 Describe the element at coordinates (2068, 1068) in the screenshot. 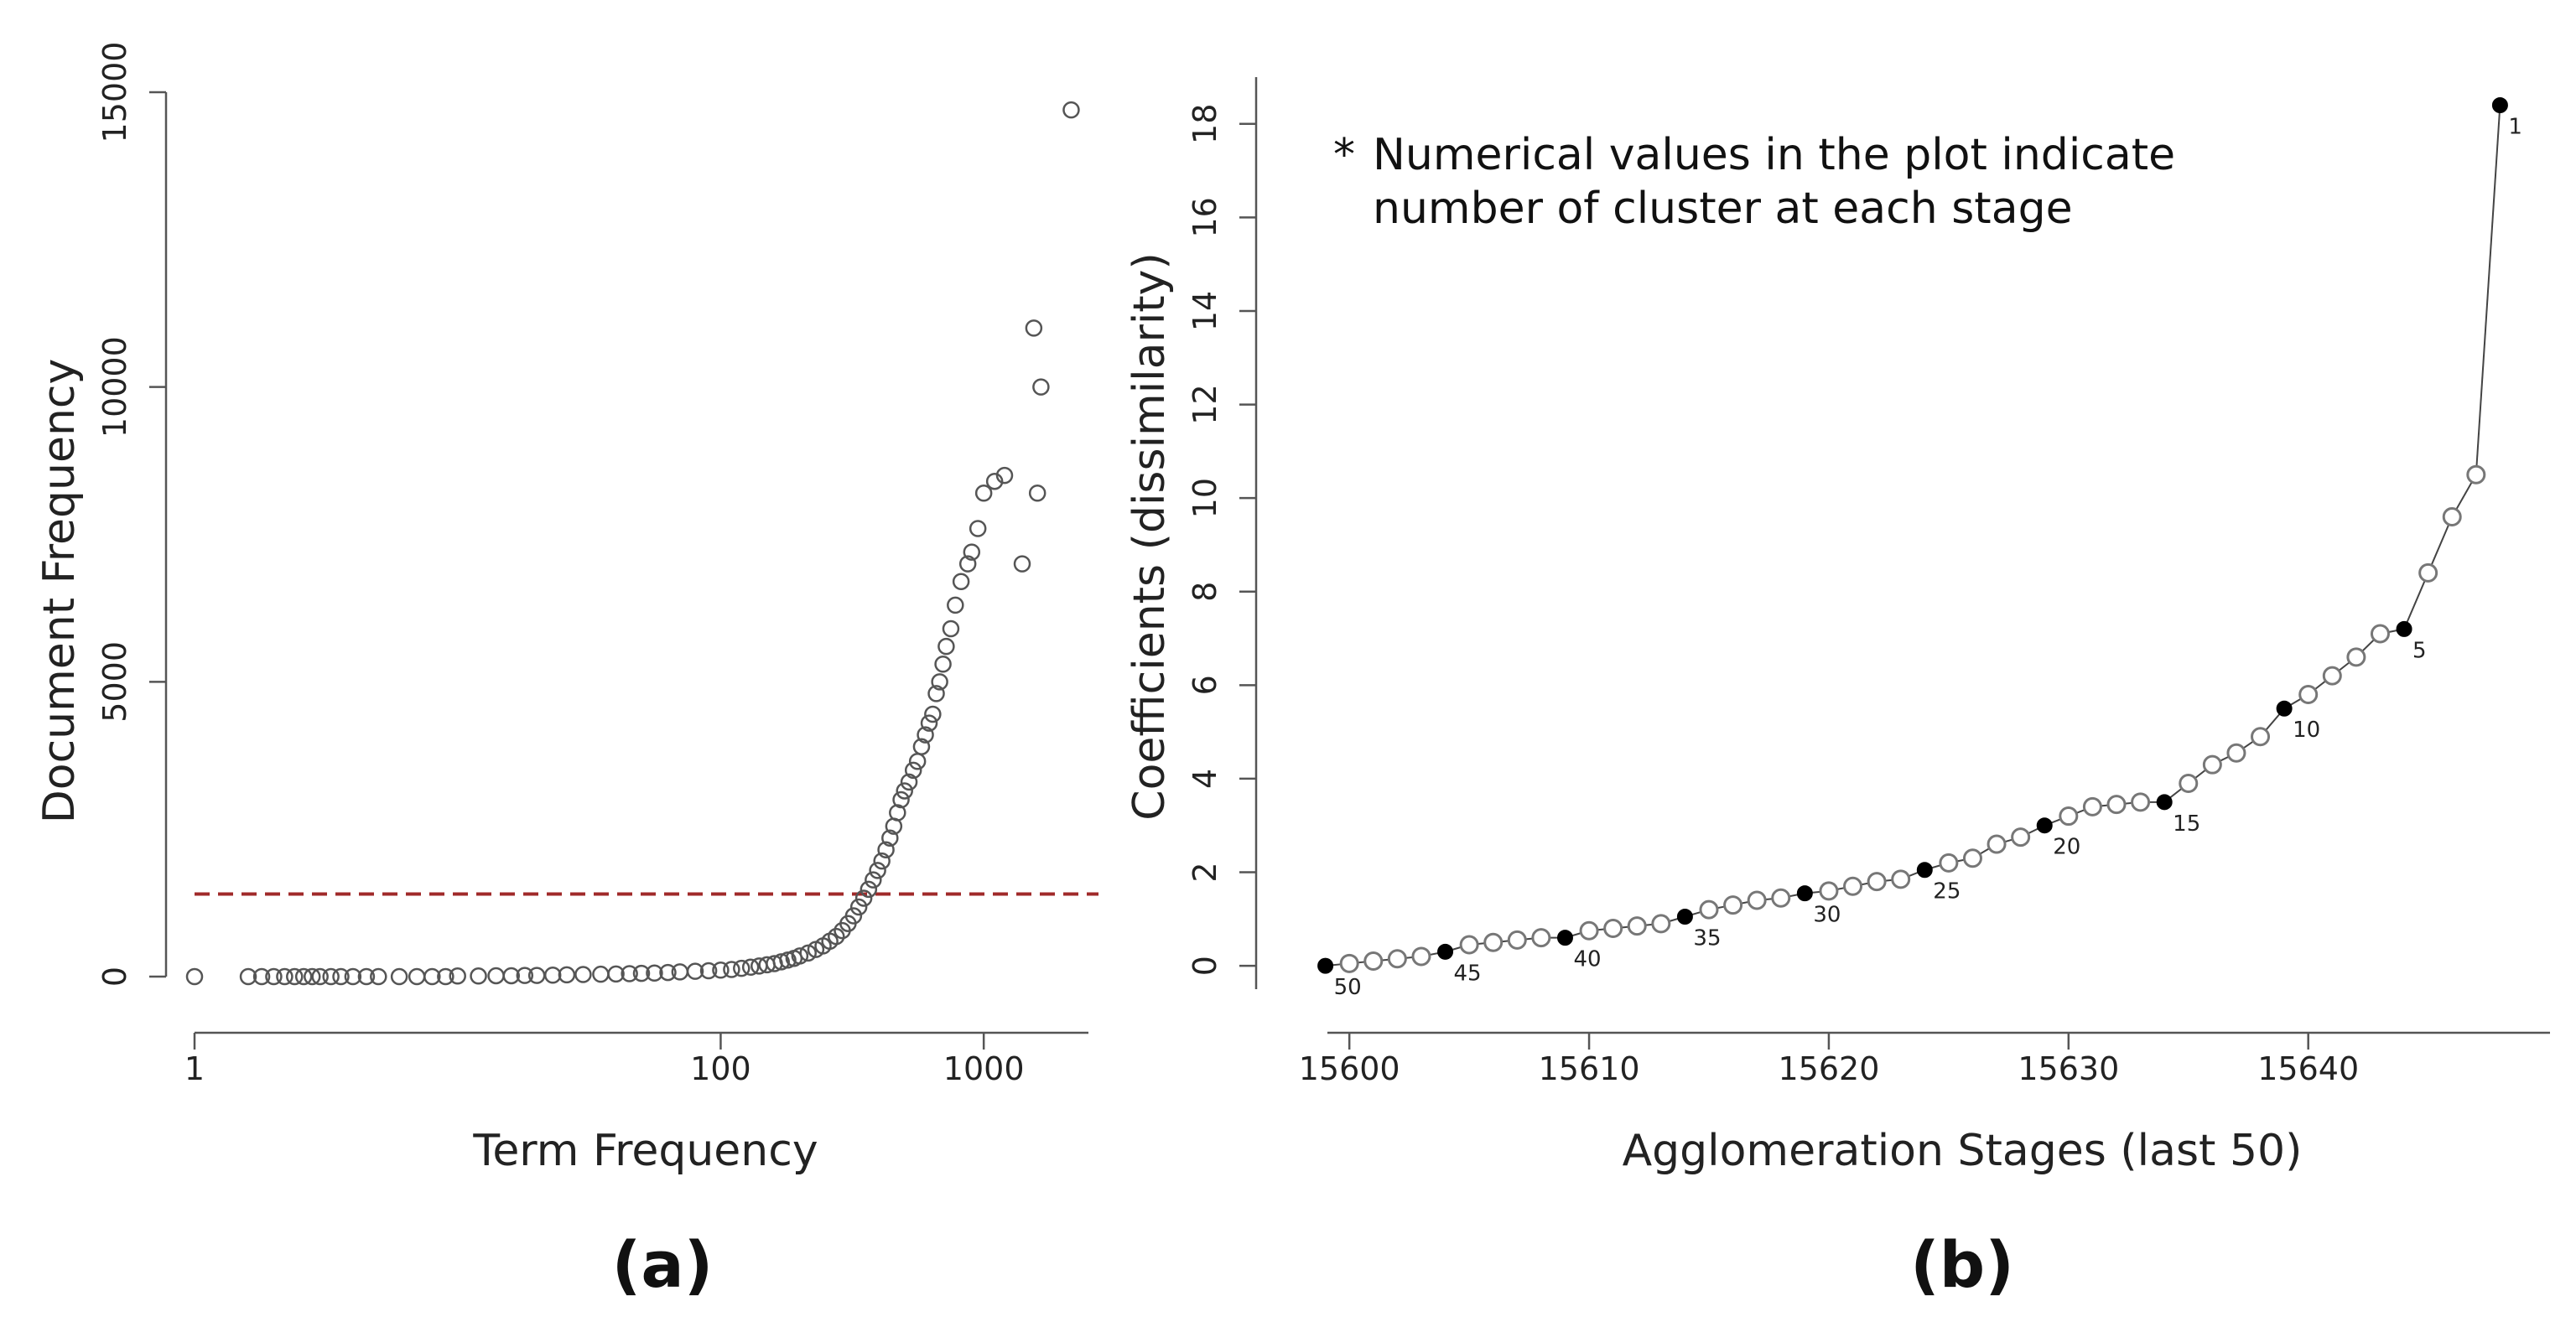

I see `panel-b-x-tick-label: 15630` at that location.